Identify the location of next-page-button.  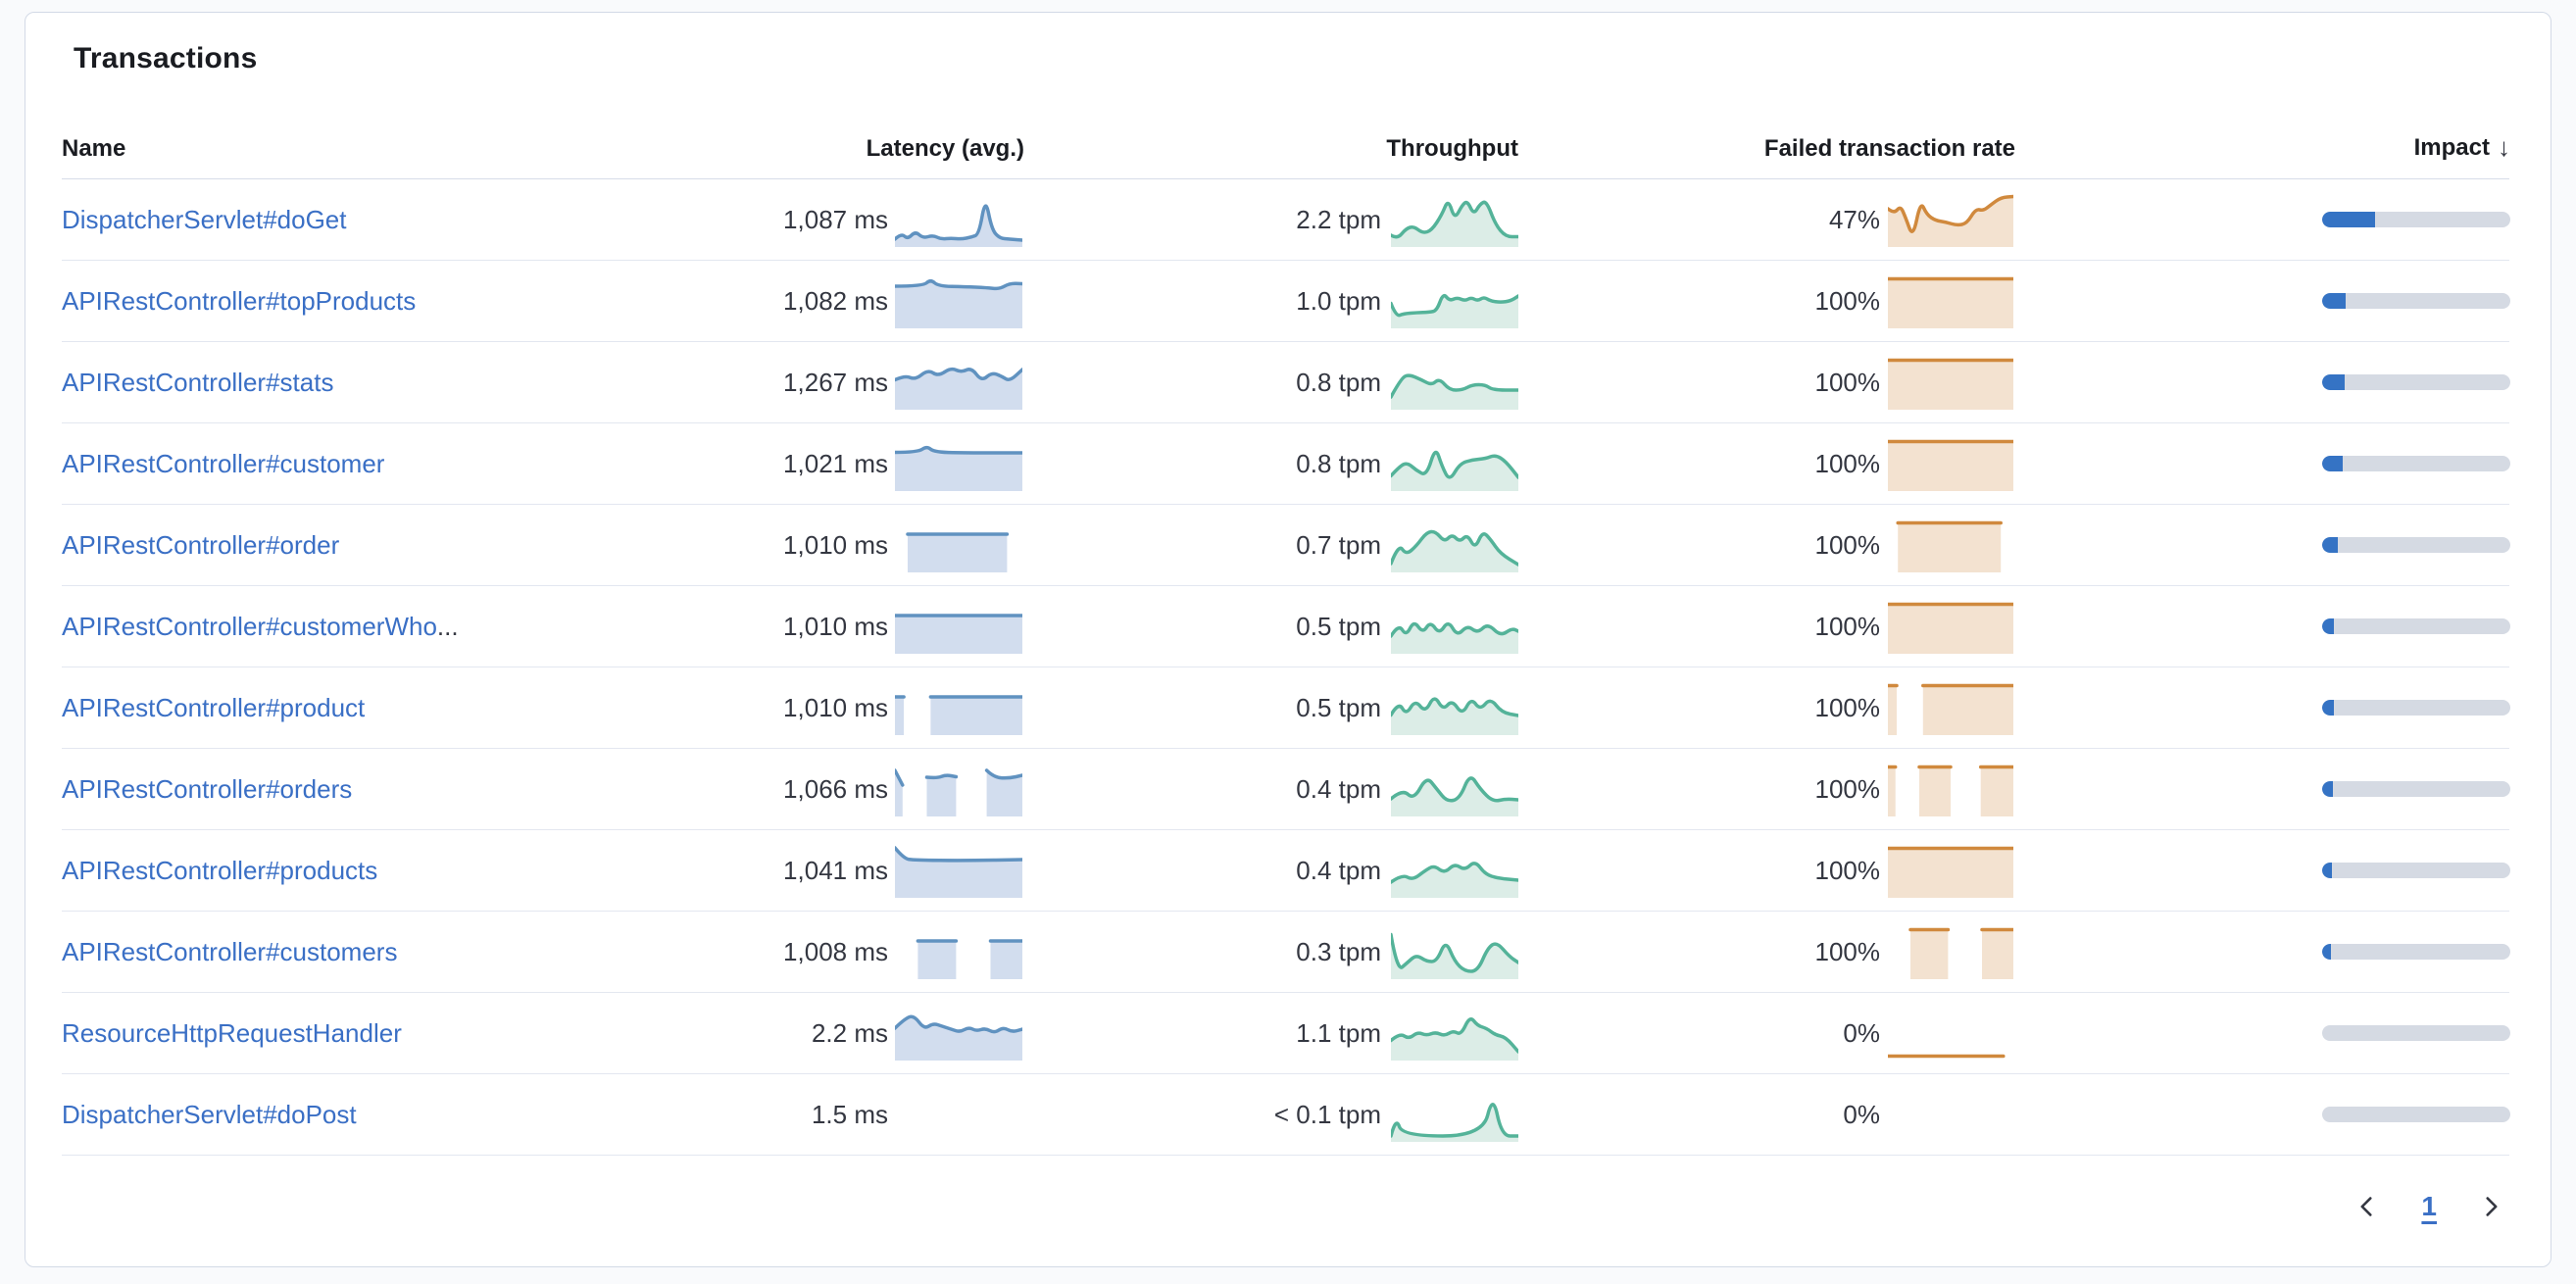
(2490, 1206).